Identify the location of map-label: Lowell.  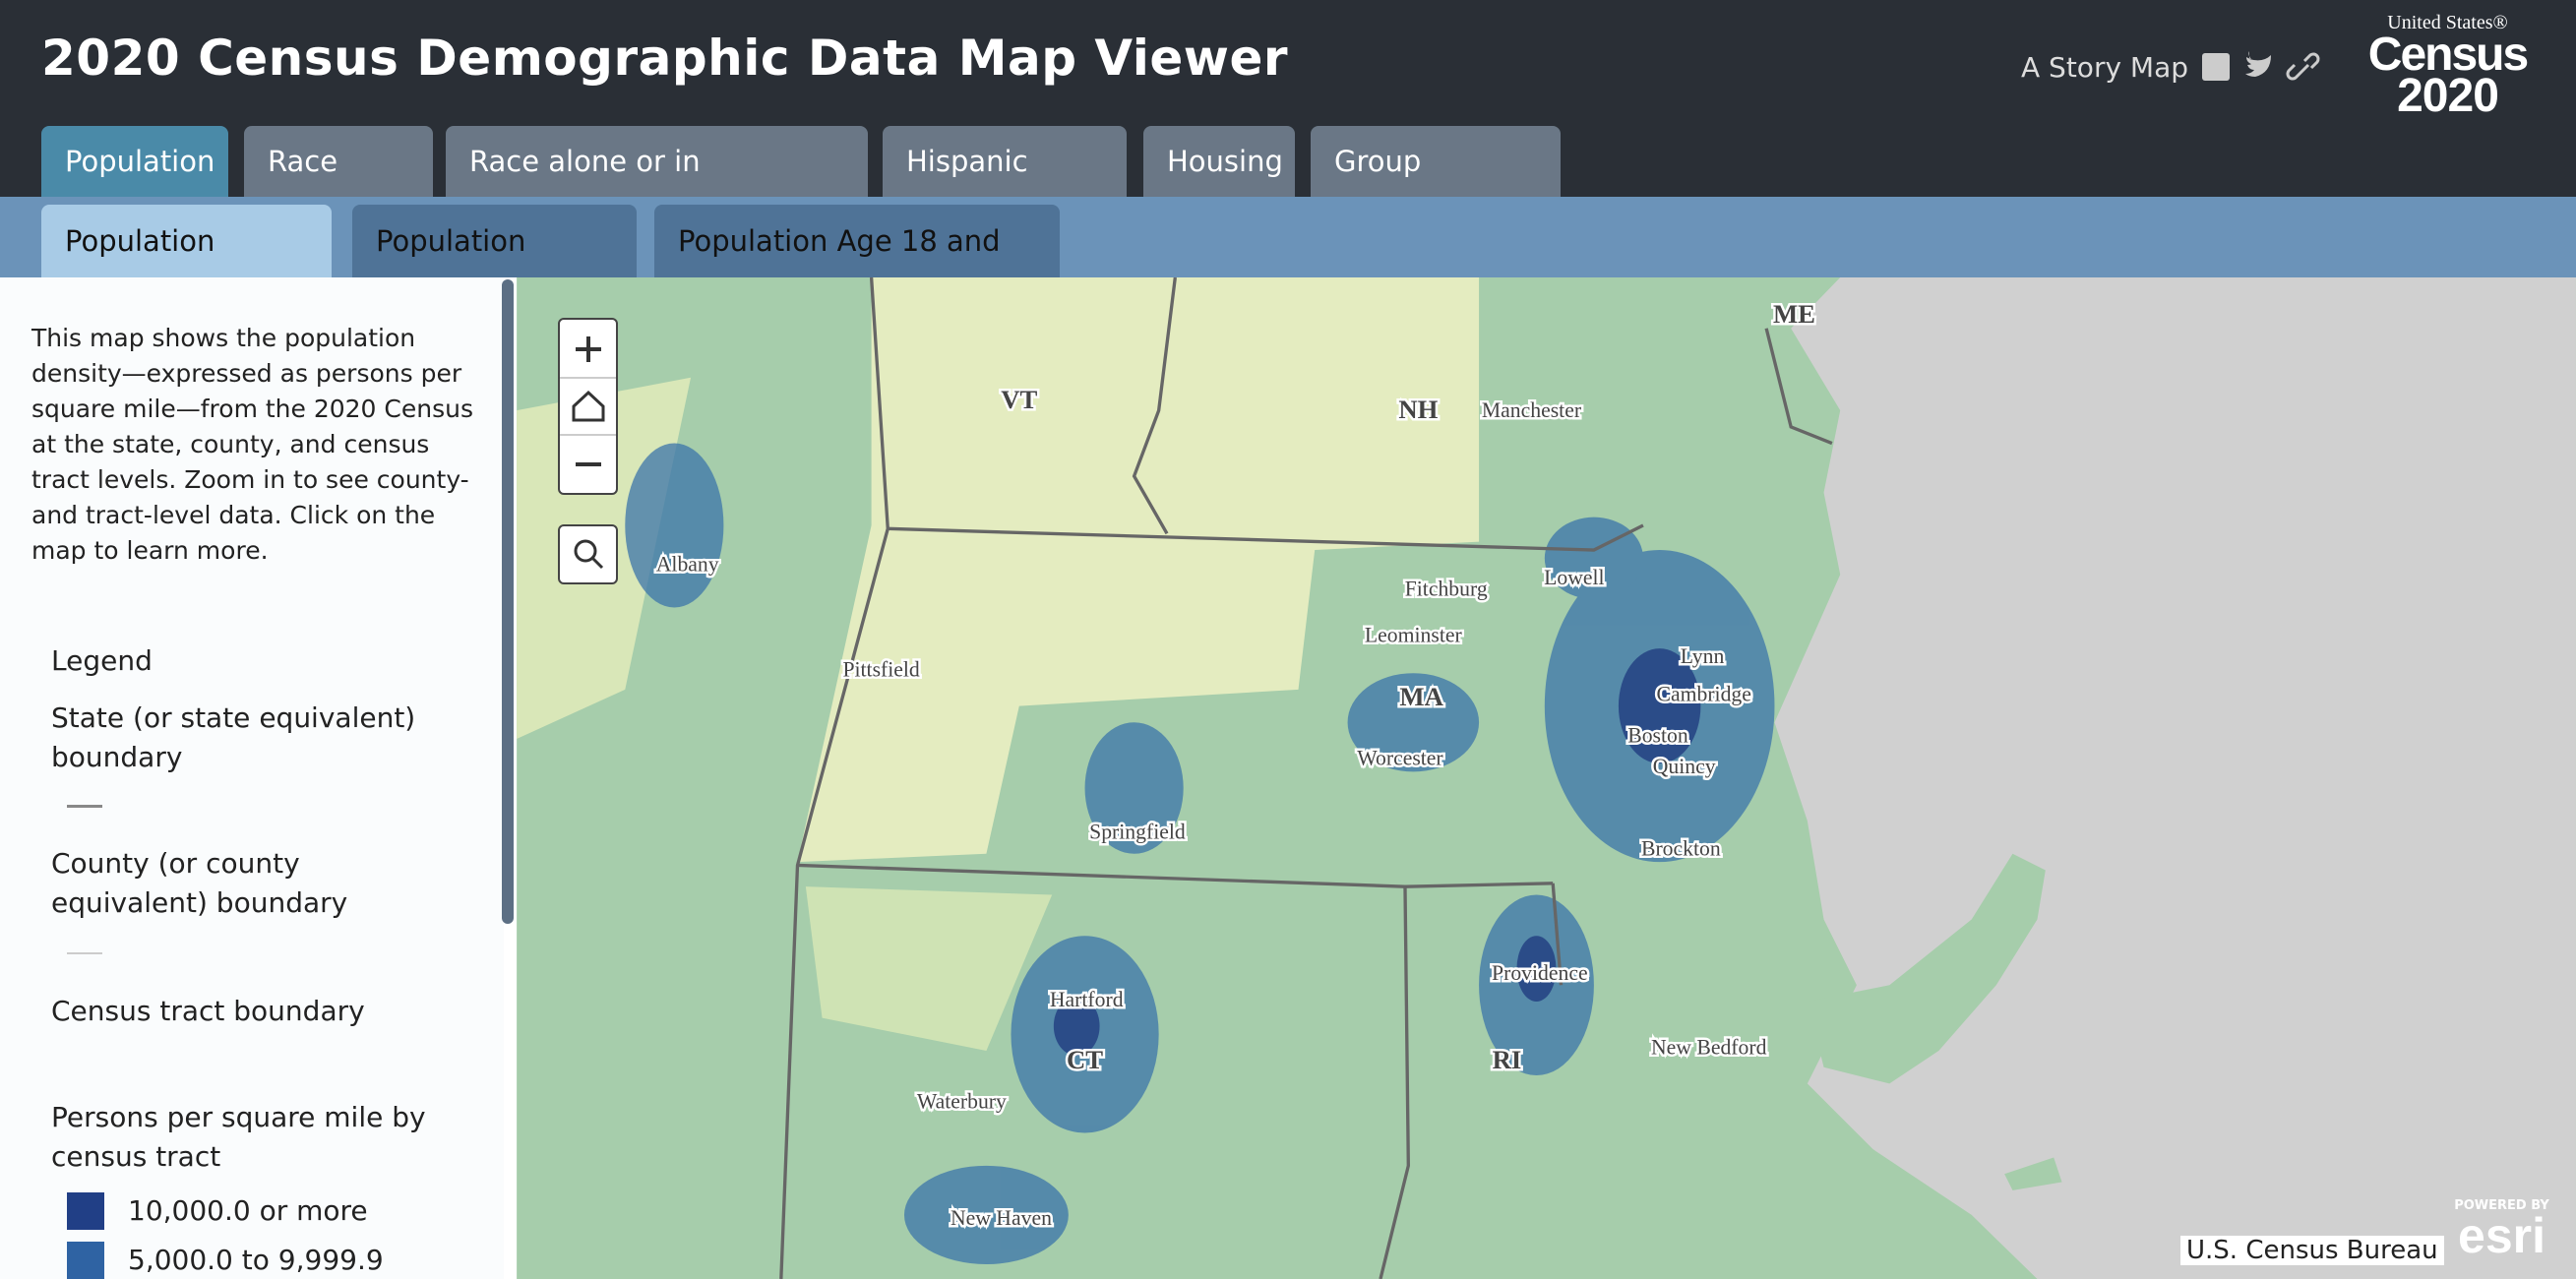
(1574, 577).